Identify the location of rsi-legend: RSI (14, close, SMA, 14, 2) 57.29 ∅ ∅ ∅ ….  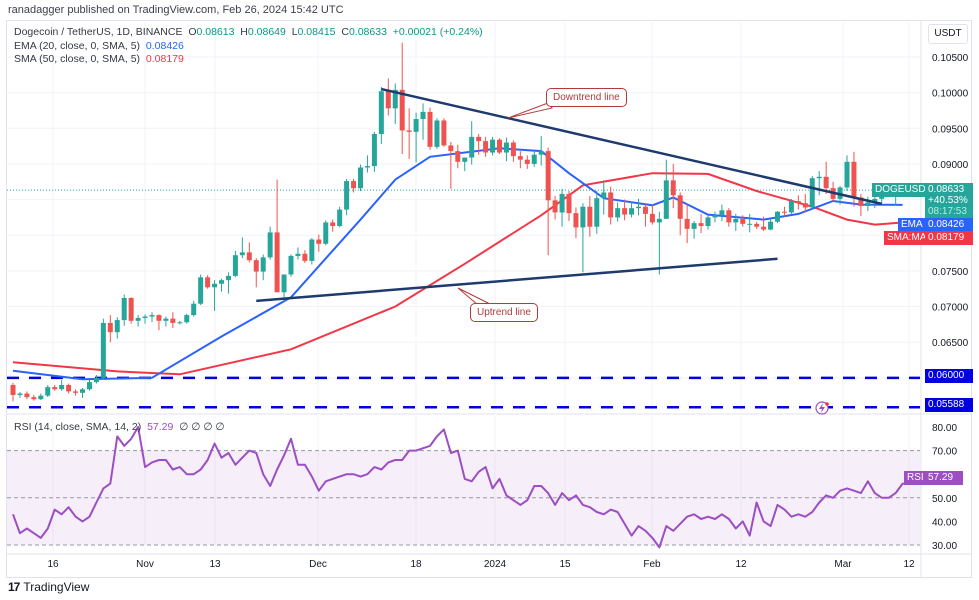
(119, 427).